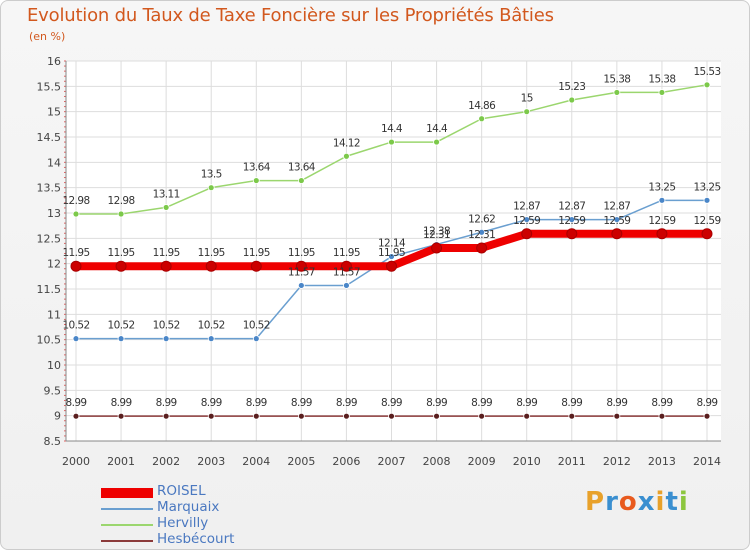  I want to click on x-tick-label: 2004, so click(256, 461).